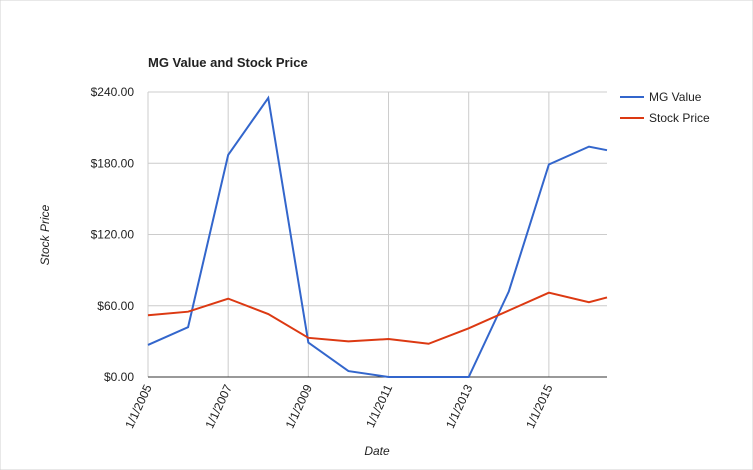 The height and width of the screenshot is (470, 753). What do you see at coordinates (377, 318) in the screenshot?
I see `series-line` at bounding box center [377, 318].